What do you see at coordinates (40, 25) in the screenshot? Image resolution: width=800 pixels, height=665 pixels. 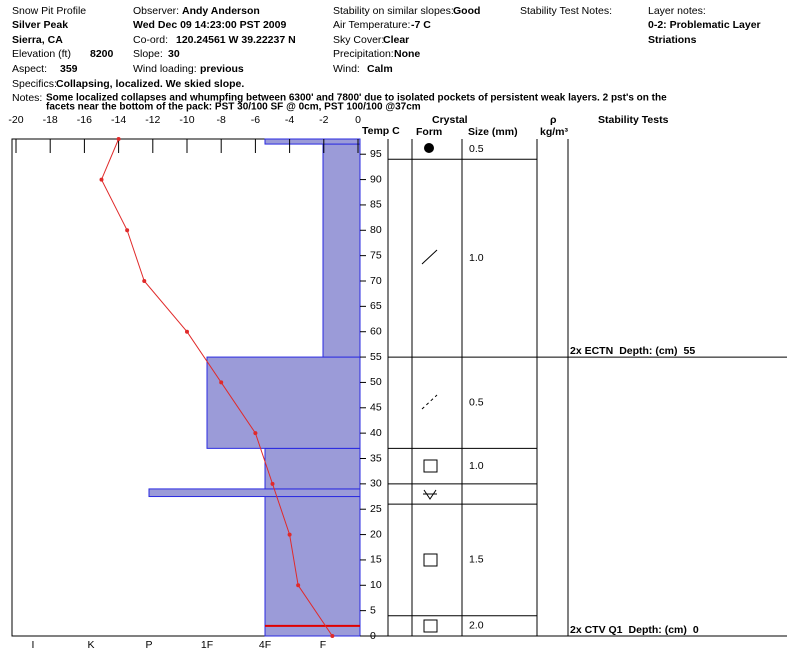 I see `location: Silver Peak` at bounding box center [40, 25].